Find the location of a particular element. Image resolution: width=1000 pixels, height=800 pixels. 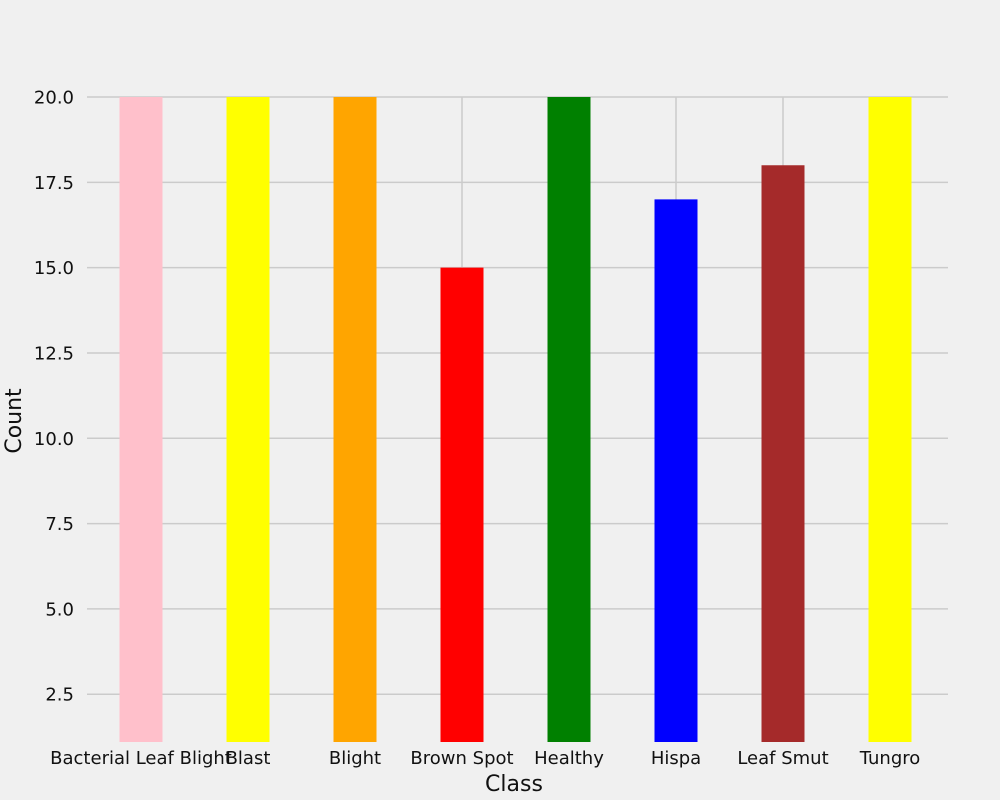

x-axis-label: Class is located at coordinates (514, 784).